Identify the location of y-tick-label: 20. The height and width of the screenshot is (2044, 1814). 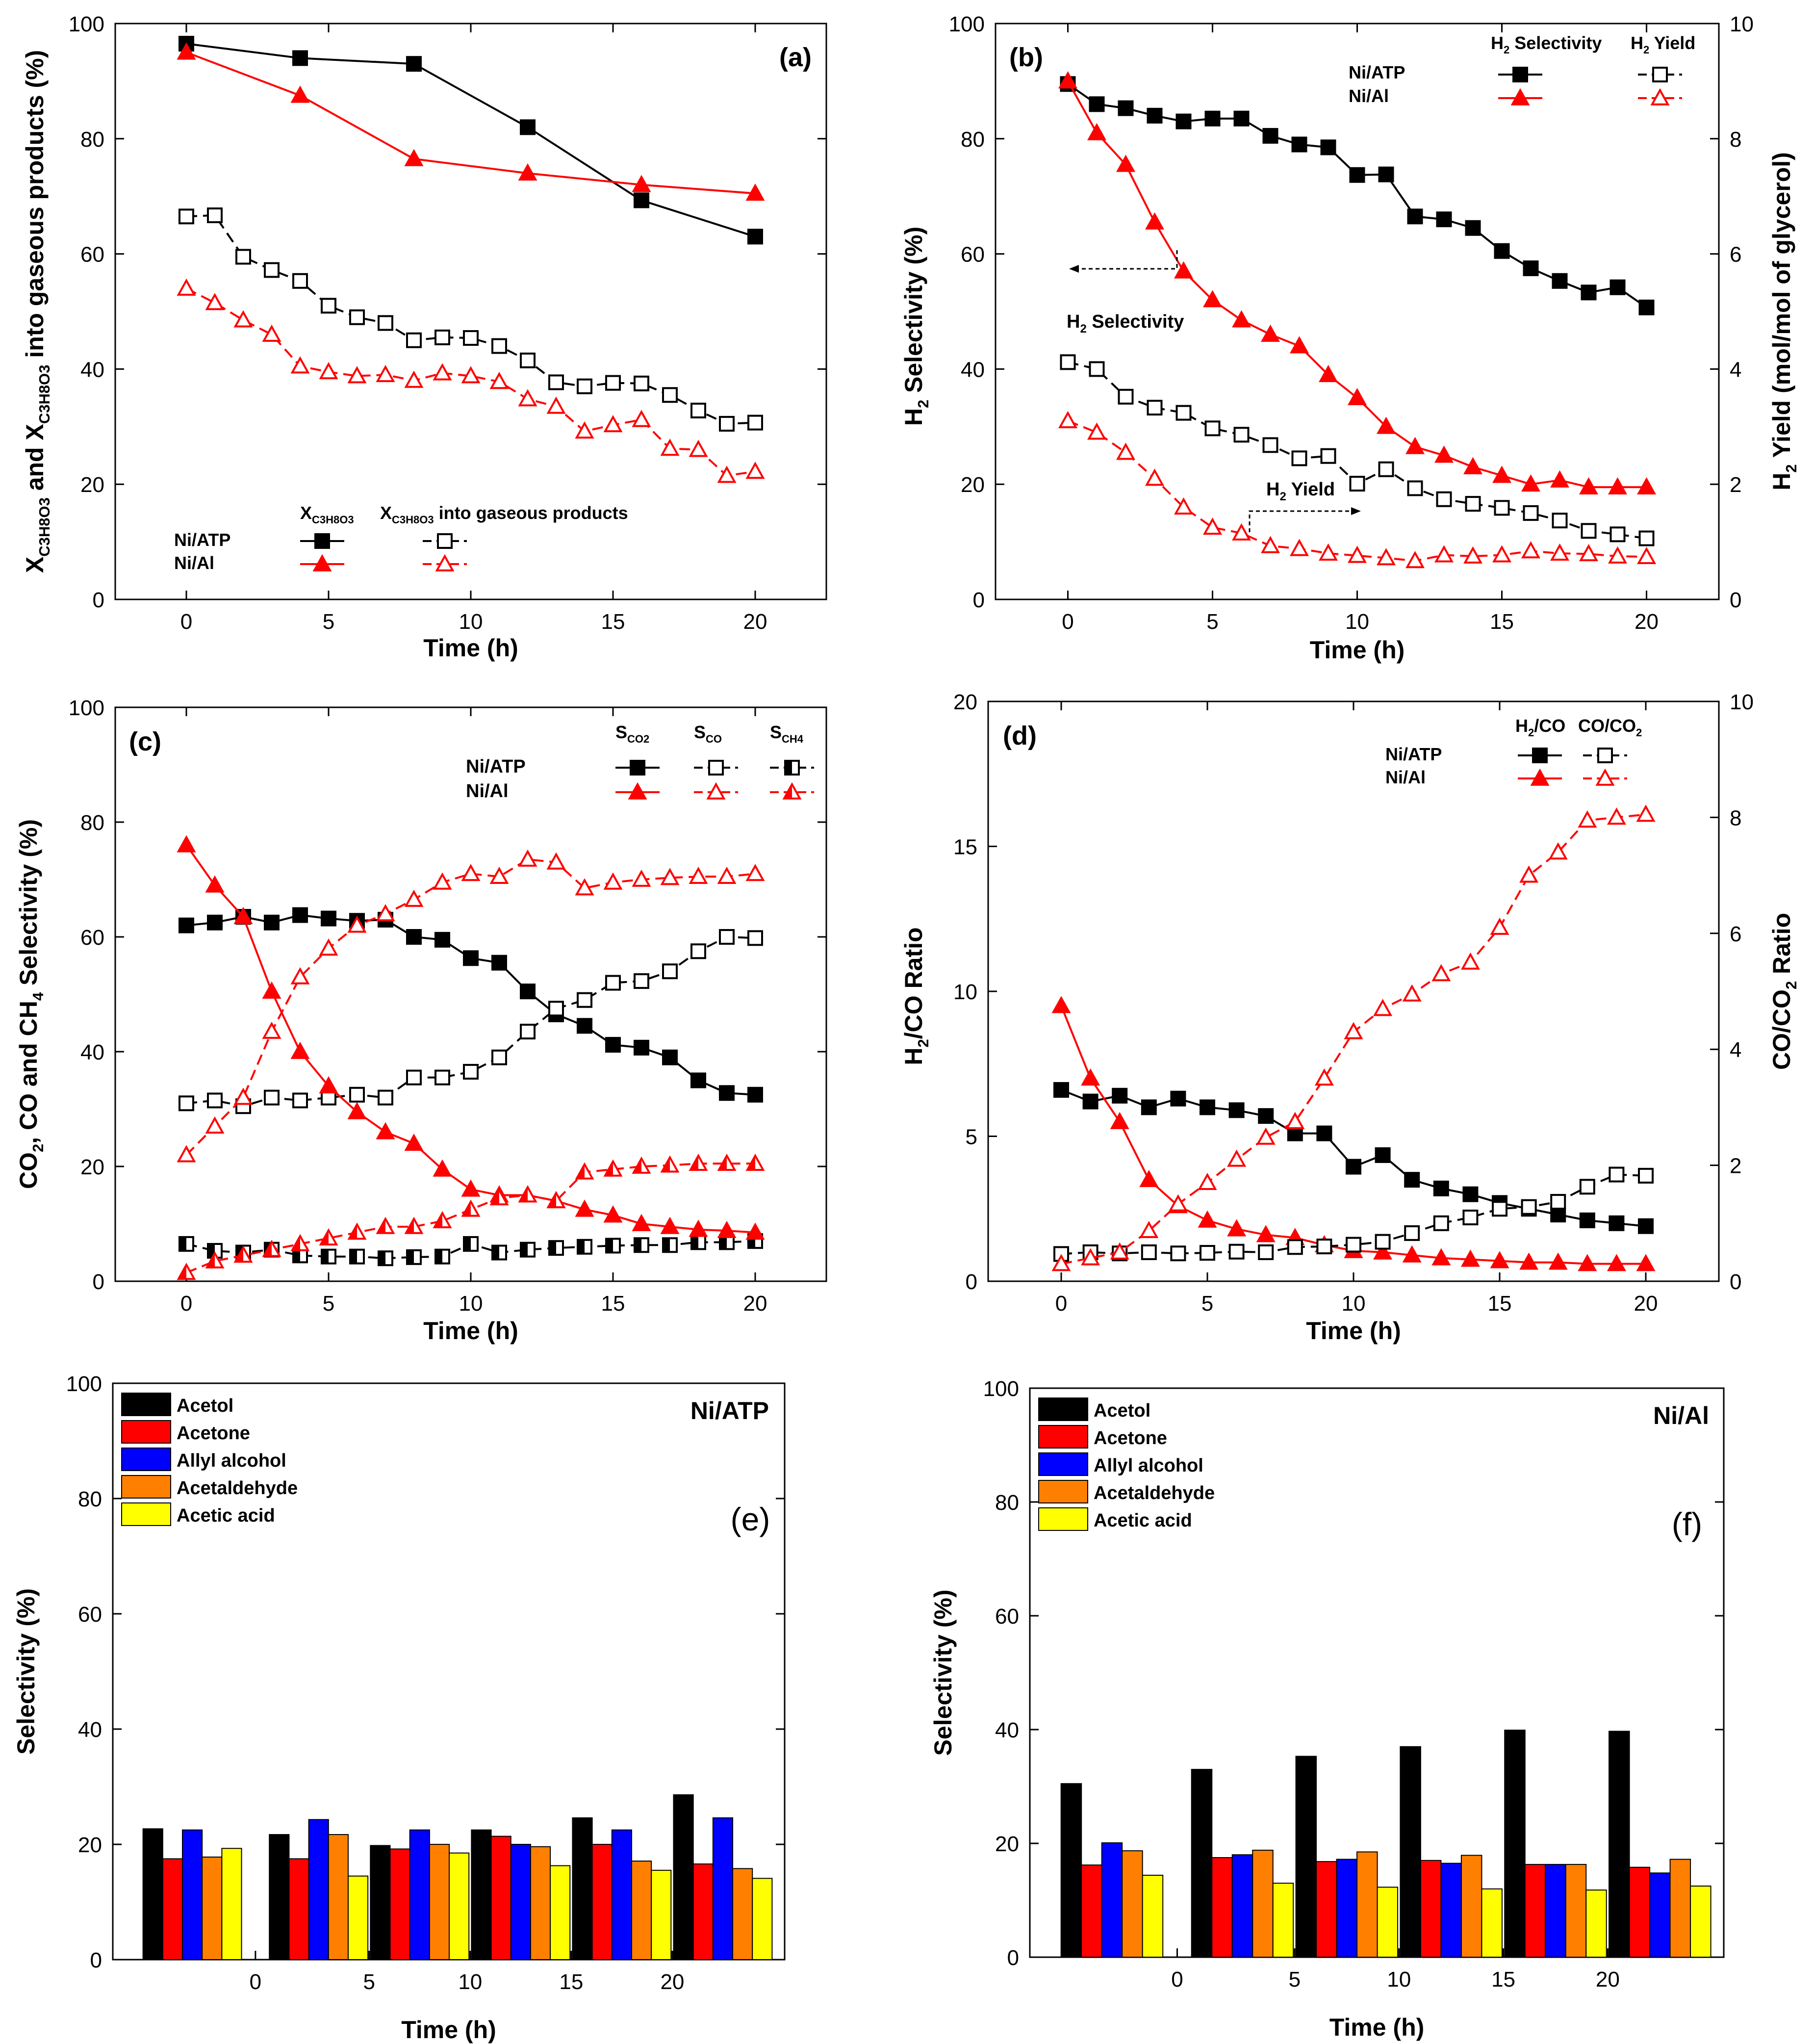
(1007, 1844).